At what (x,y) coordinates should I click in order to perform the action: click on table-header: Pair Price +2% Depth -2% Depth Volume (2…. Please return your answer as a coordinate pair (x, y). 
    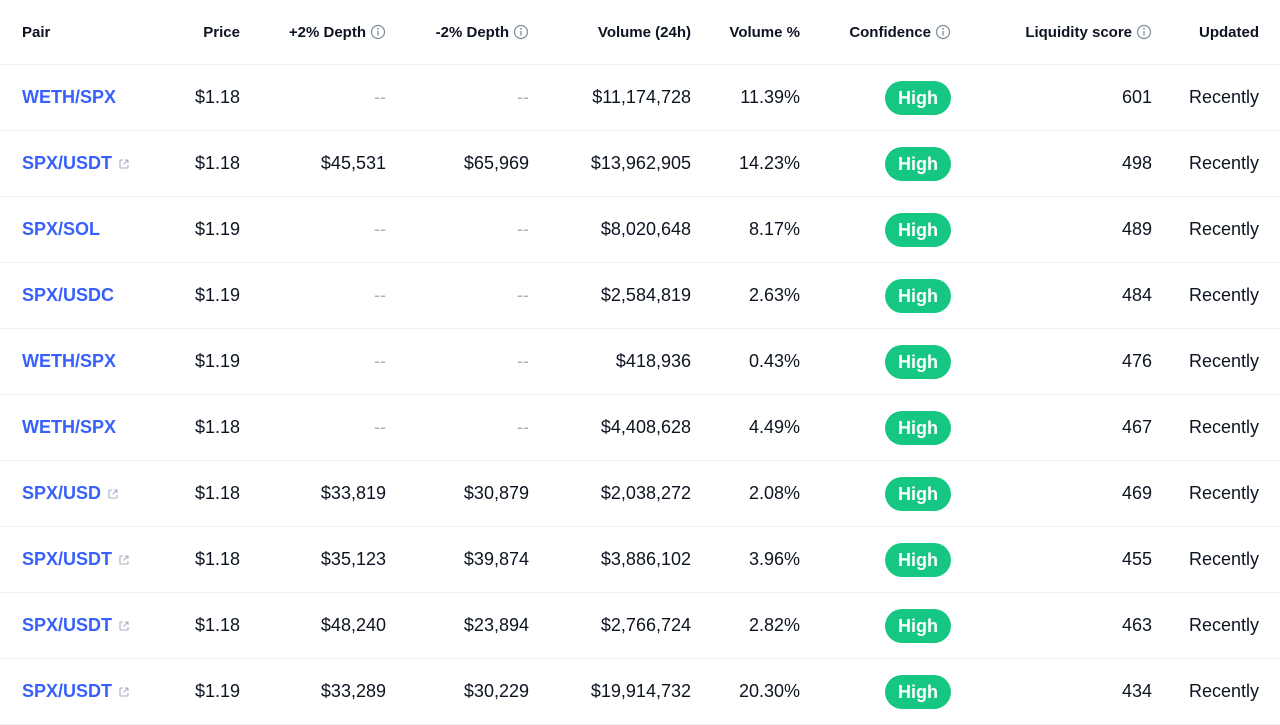
    Looking at the image, I should click on (640, 32).